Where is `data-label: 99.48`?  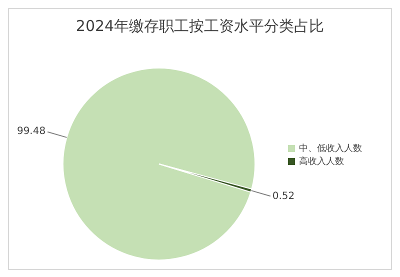
data-label: 99.48 is located at coordinates (31, 131).